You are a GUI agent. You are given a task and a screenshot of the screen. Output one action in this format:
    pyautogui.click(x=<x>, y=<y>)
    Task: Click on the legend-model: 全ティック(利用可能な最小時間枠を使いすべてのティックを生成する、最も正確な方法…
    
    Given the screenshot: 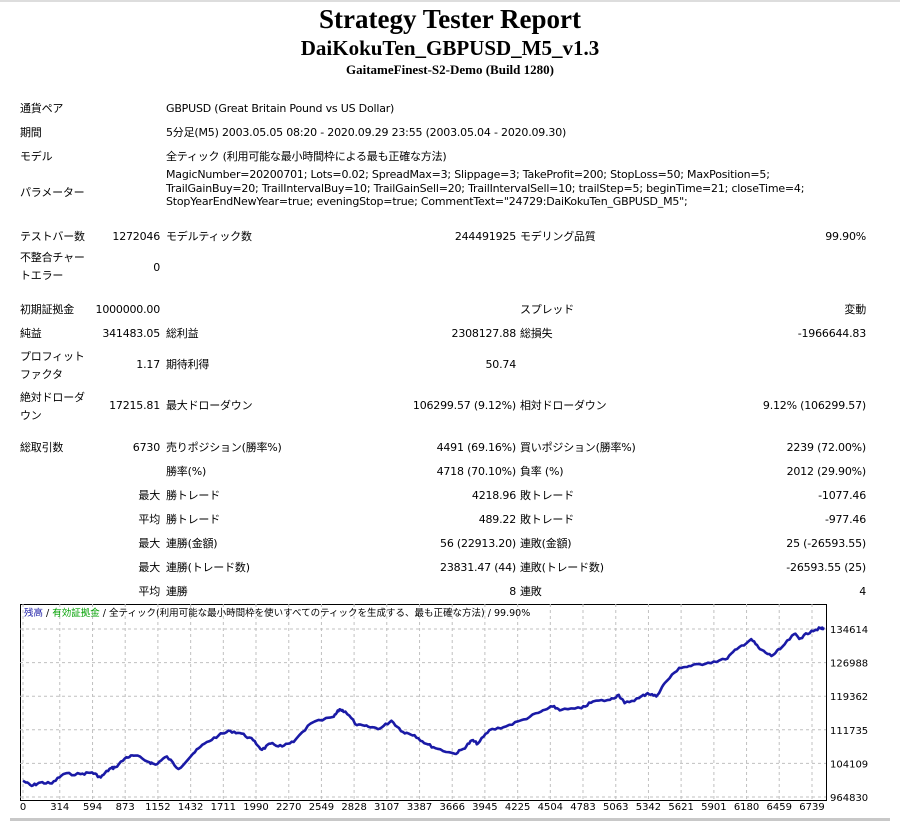 What is the action you would take?
    pyautogui.click(x=297, y=613)
    